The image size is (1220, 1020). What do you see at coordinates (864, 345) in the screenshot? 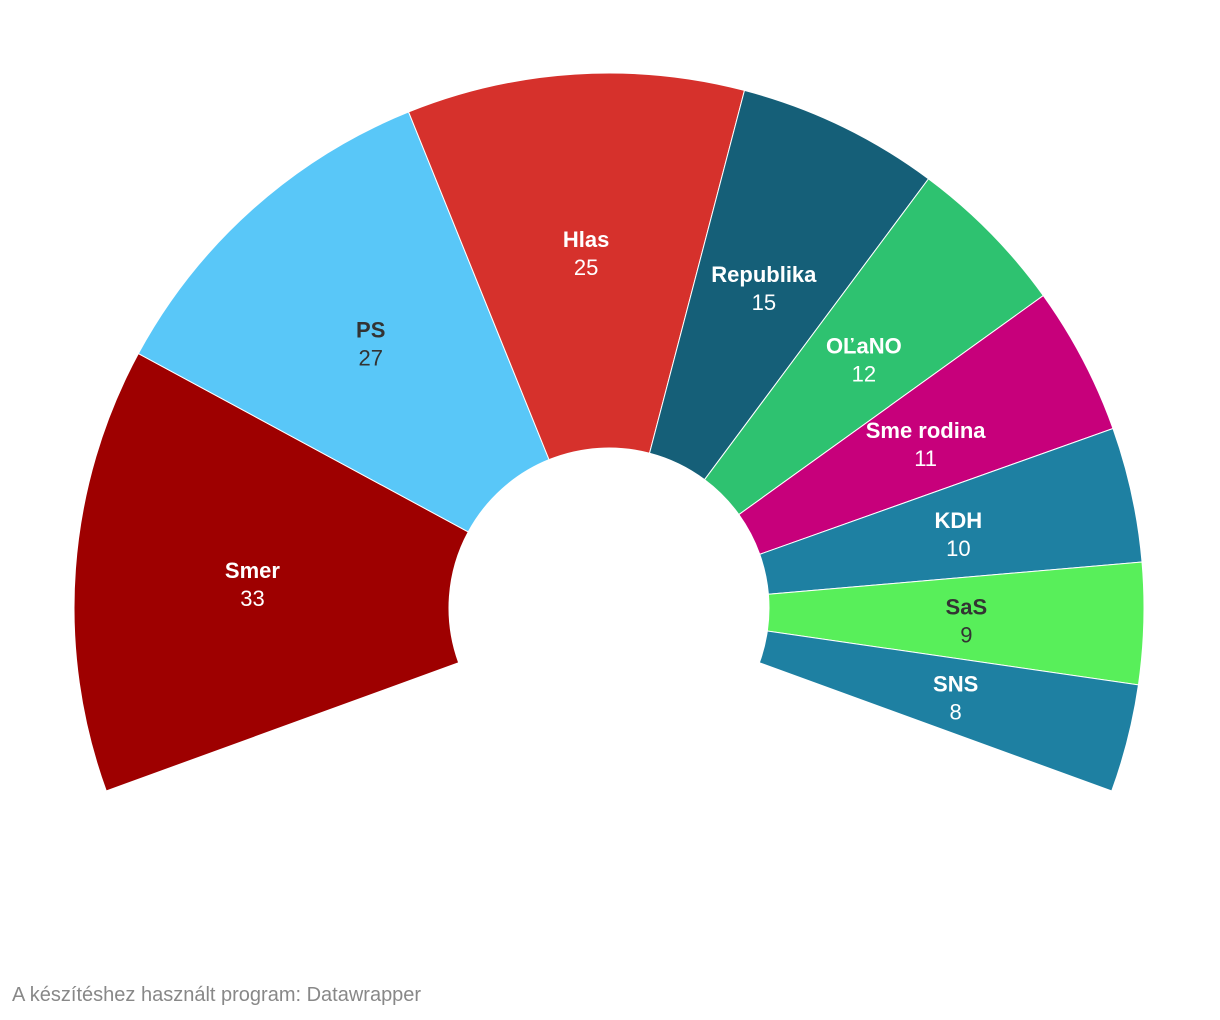
I see `segment-label-name: OĽaNO` at bounding box center [864, 345].